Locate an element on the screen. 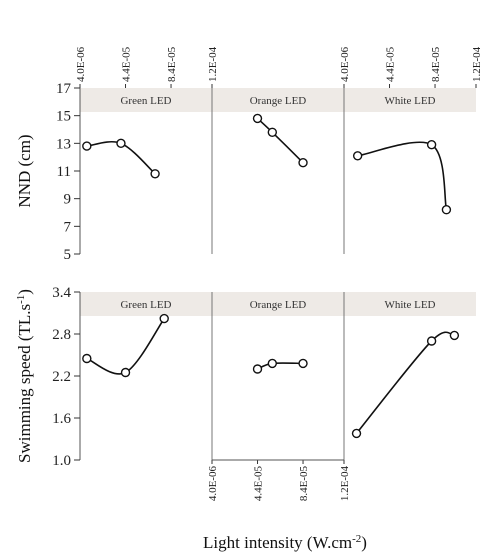 The height and width of the screenshot is (555, 485). y-tick-label: 17 is located at coordinates (64, 89).